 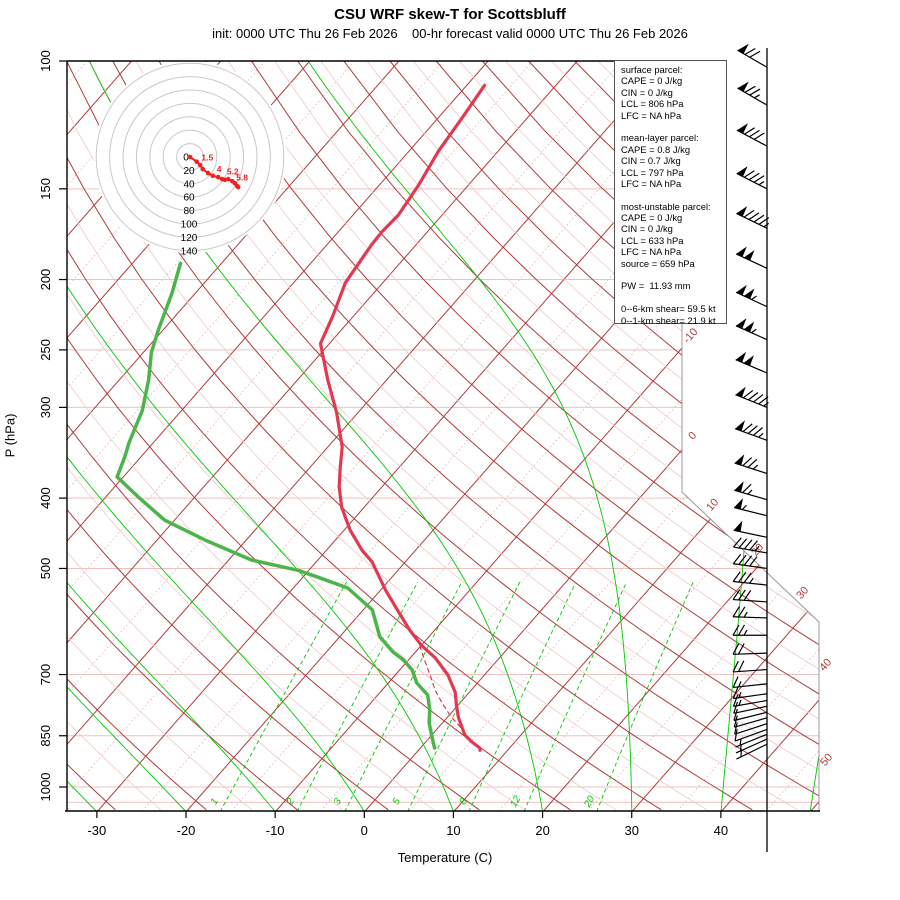 What do you see at coordinates (448, 696) in the screenshot?
I see `parcel-ascent-curve` at bounding box center [448, 696].